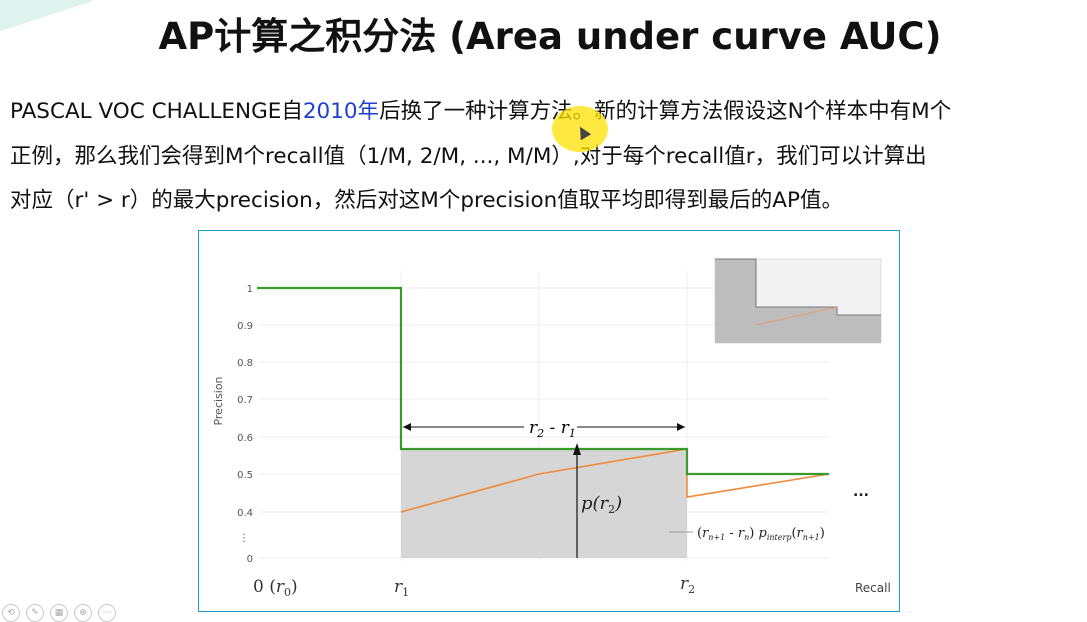 The height and width of the screenshot is (622, 1087). What do you see at coordinates (681, 427) in the screenshot?
I see `span-arrowhead-right` at bounding box center [681, 427].